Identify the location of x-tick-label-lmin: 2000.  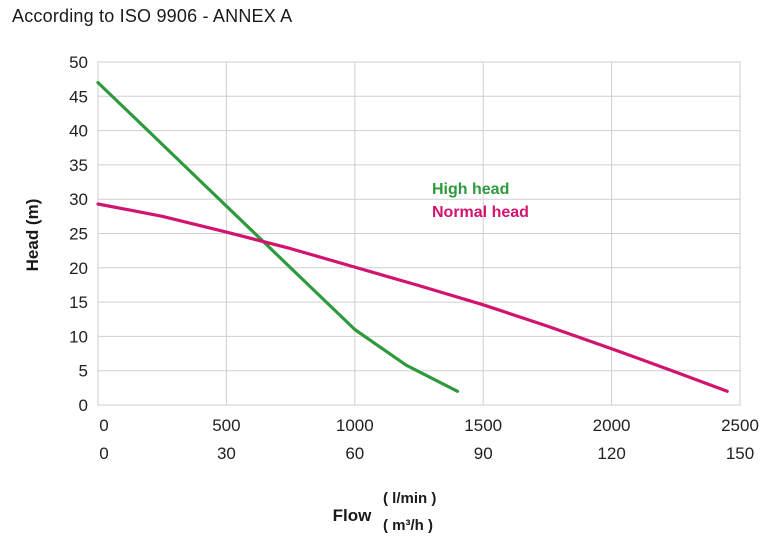
(612, 425).